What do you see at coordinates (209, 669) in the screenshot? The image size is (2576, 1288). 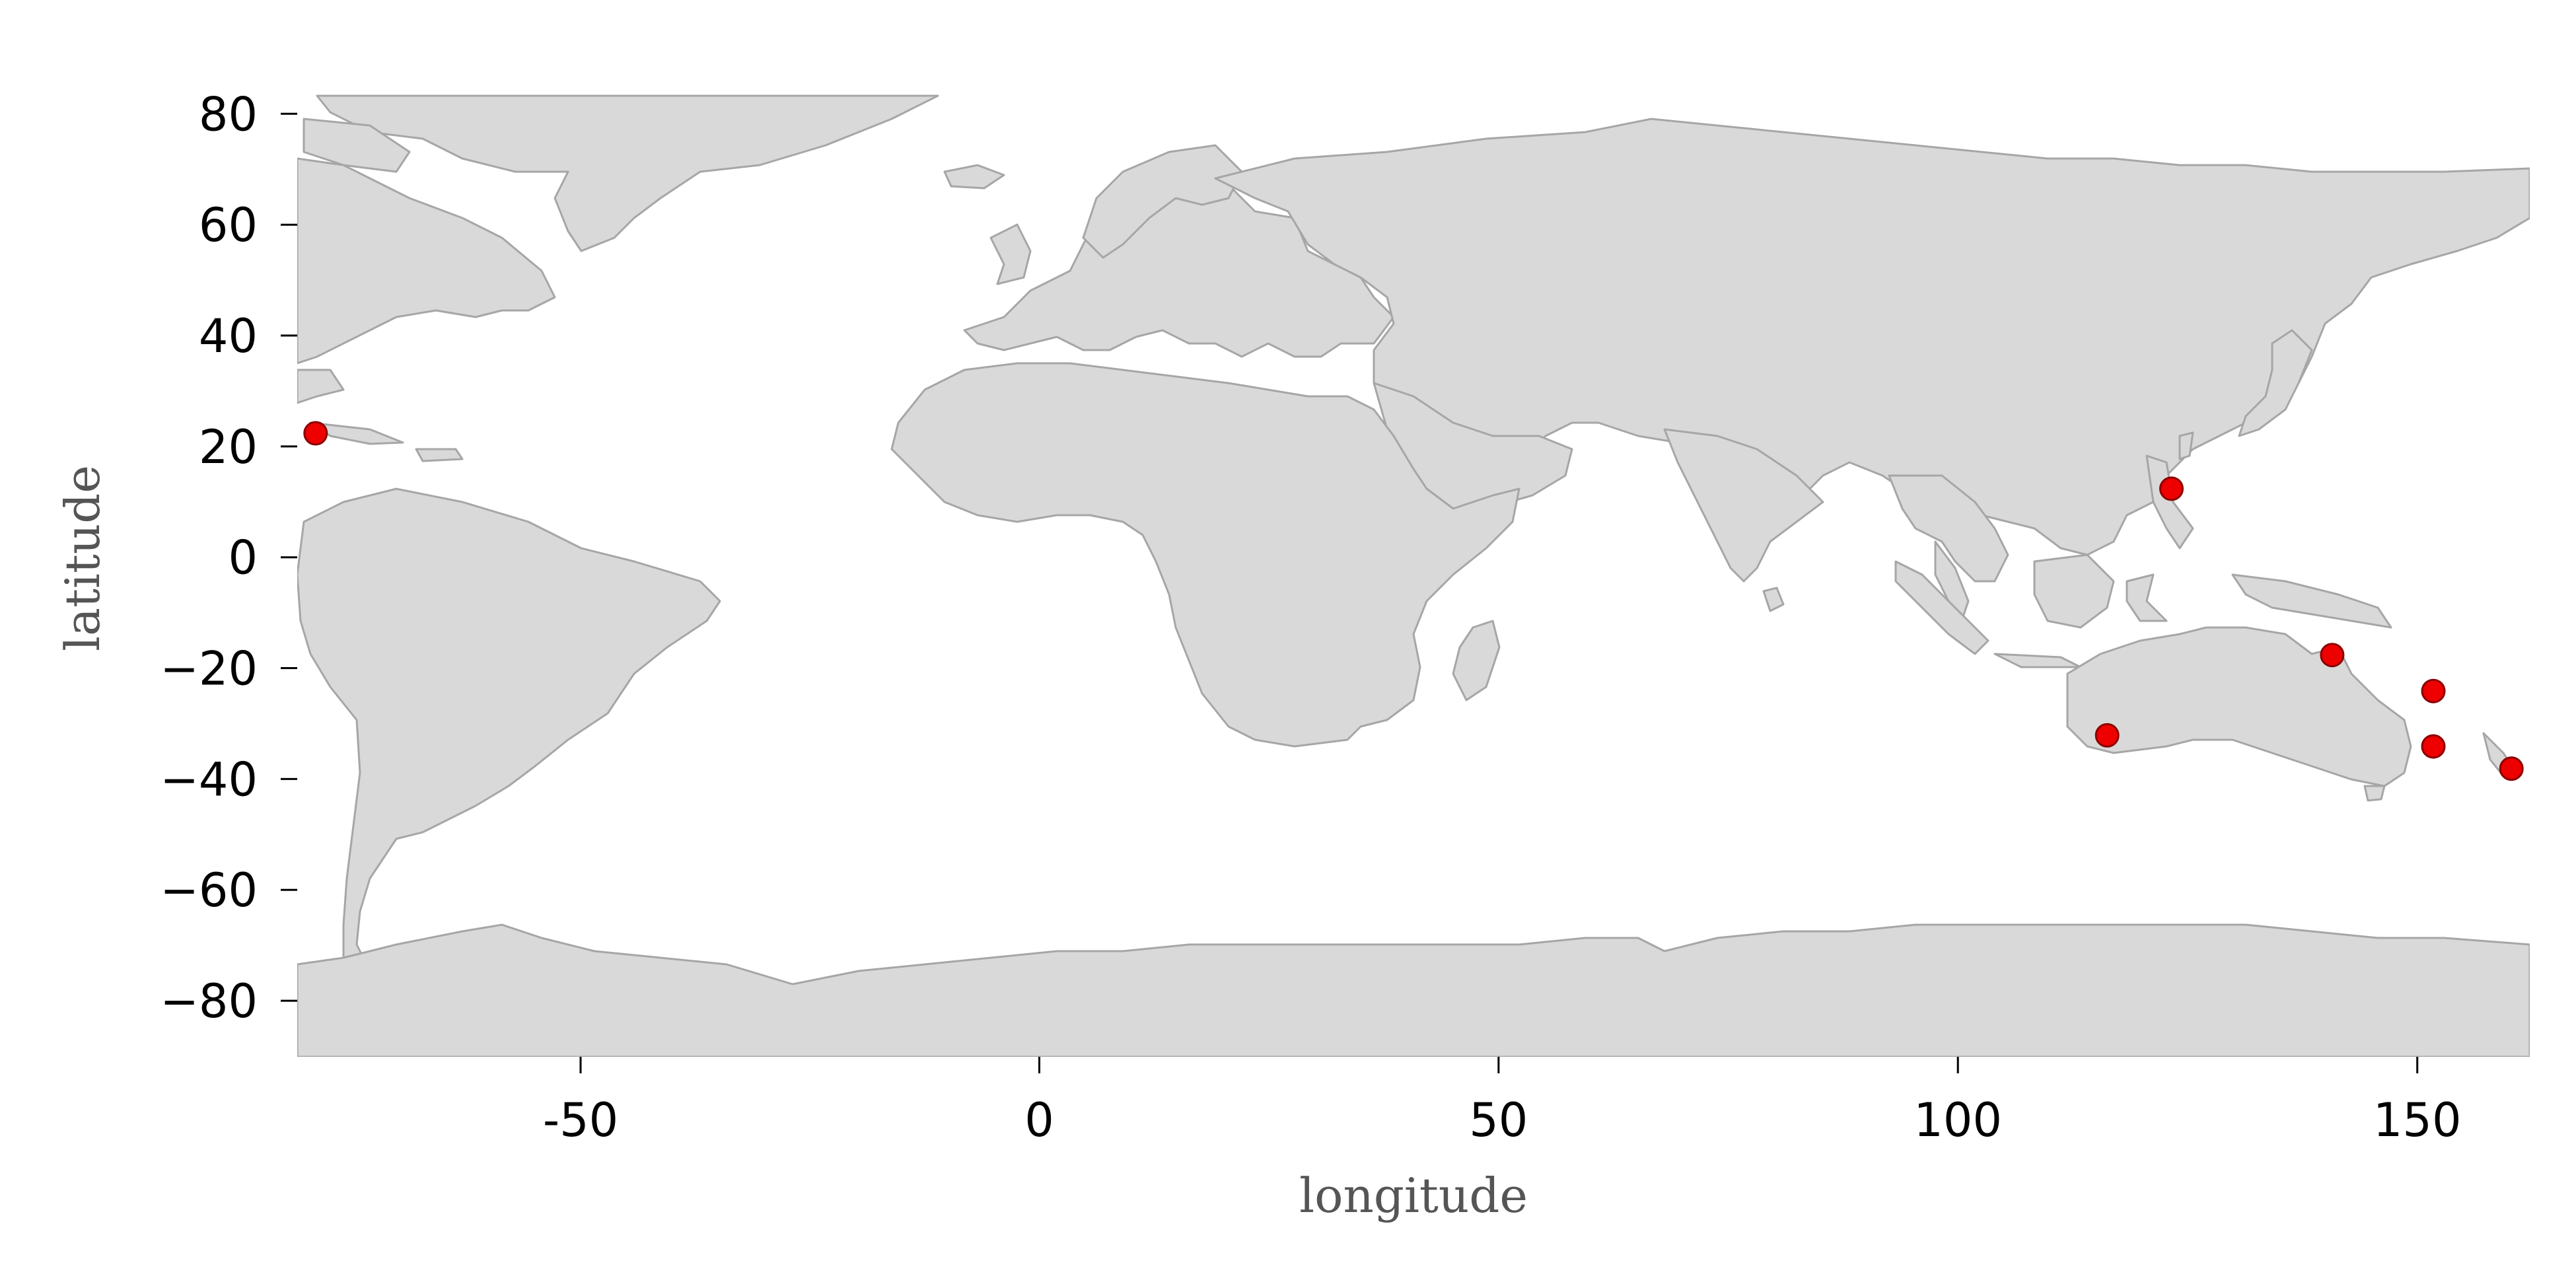 I see `y-tick-label: −20` at bounding box center [209, 669].